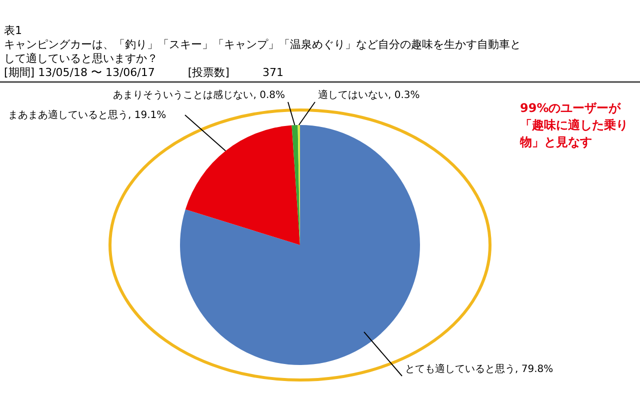 This screenshot has height=400, width=640. Describe the element at coordinates (199, 95) in the screenshot. I see `slice-label: あまりそういうことは感じない, 0.8%` at that location.